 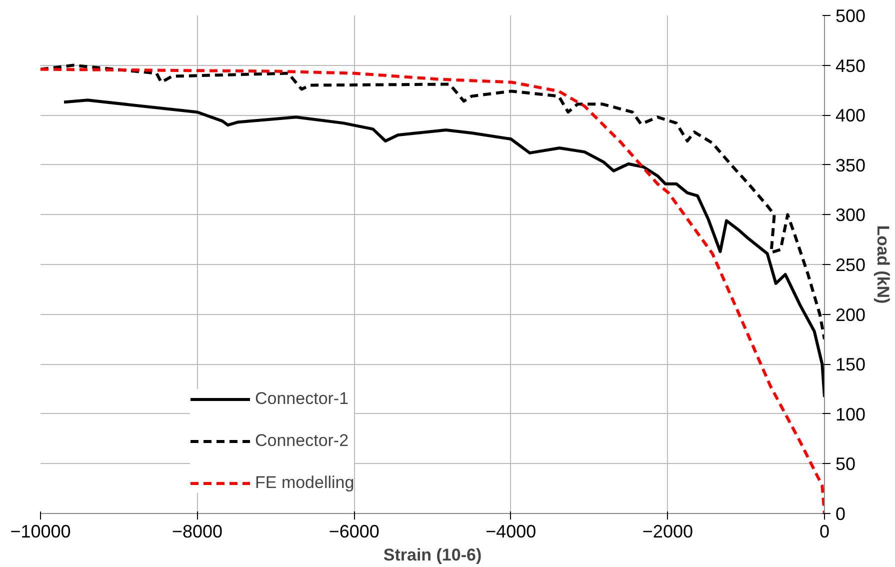 I want to click on y-tick-label: 150, so click(x=851, y=364).